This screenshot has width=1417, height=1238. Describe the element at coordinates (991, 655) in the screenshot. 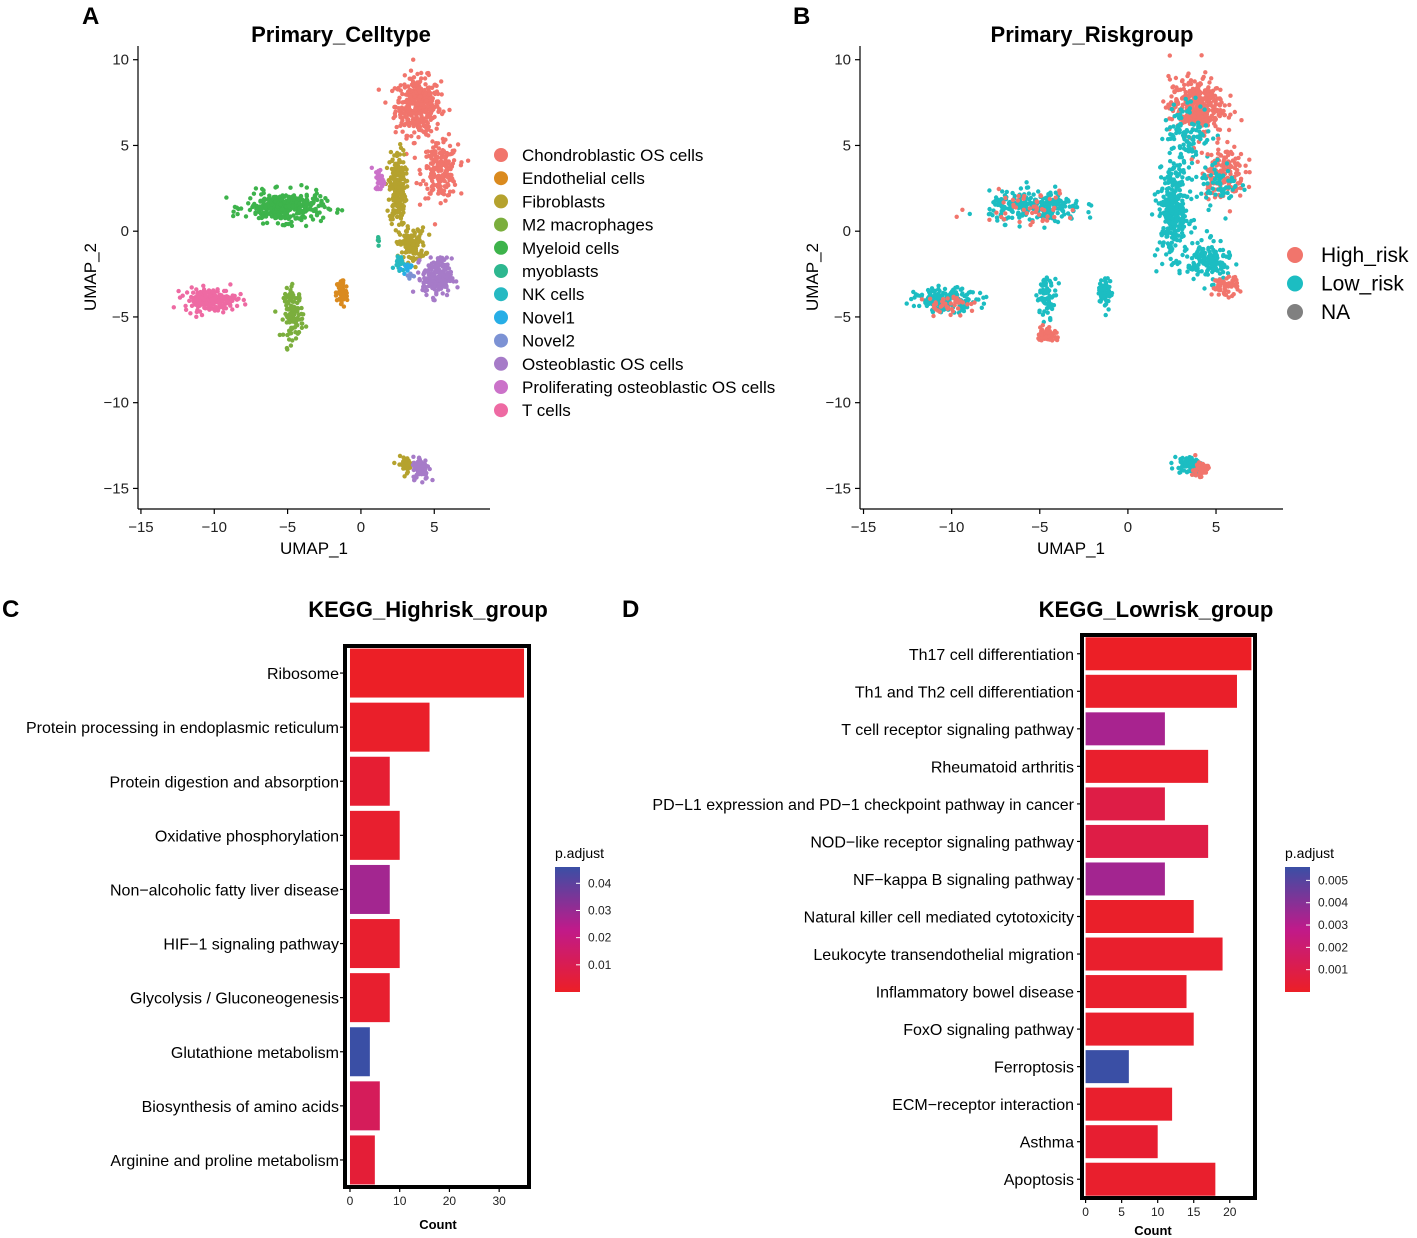

I see `category-label: Th17 cell differentiation` at that location.